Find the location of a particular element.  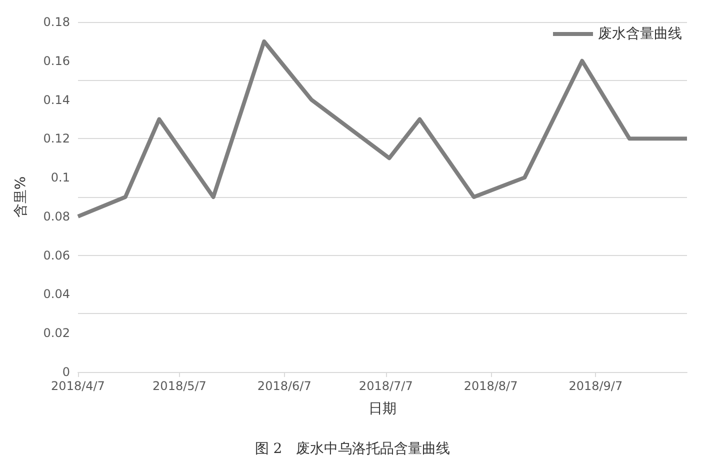

legend-label: 废水含量曲线 is located at coordinates (640, 34).